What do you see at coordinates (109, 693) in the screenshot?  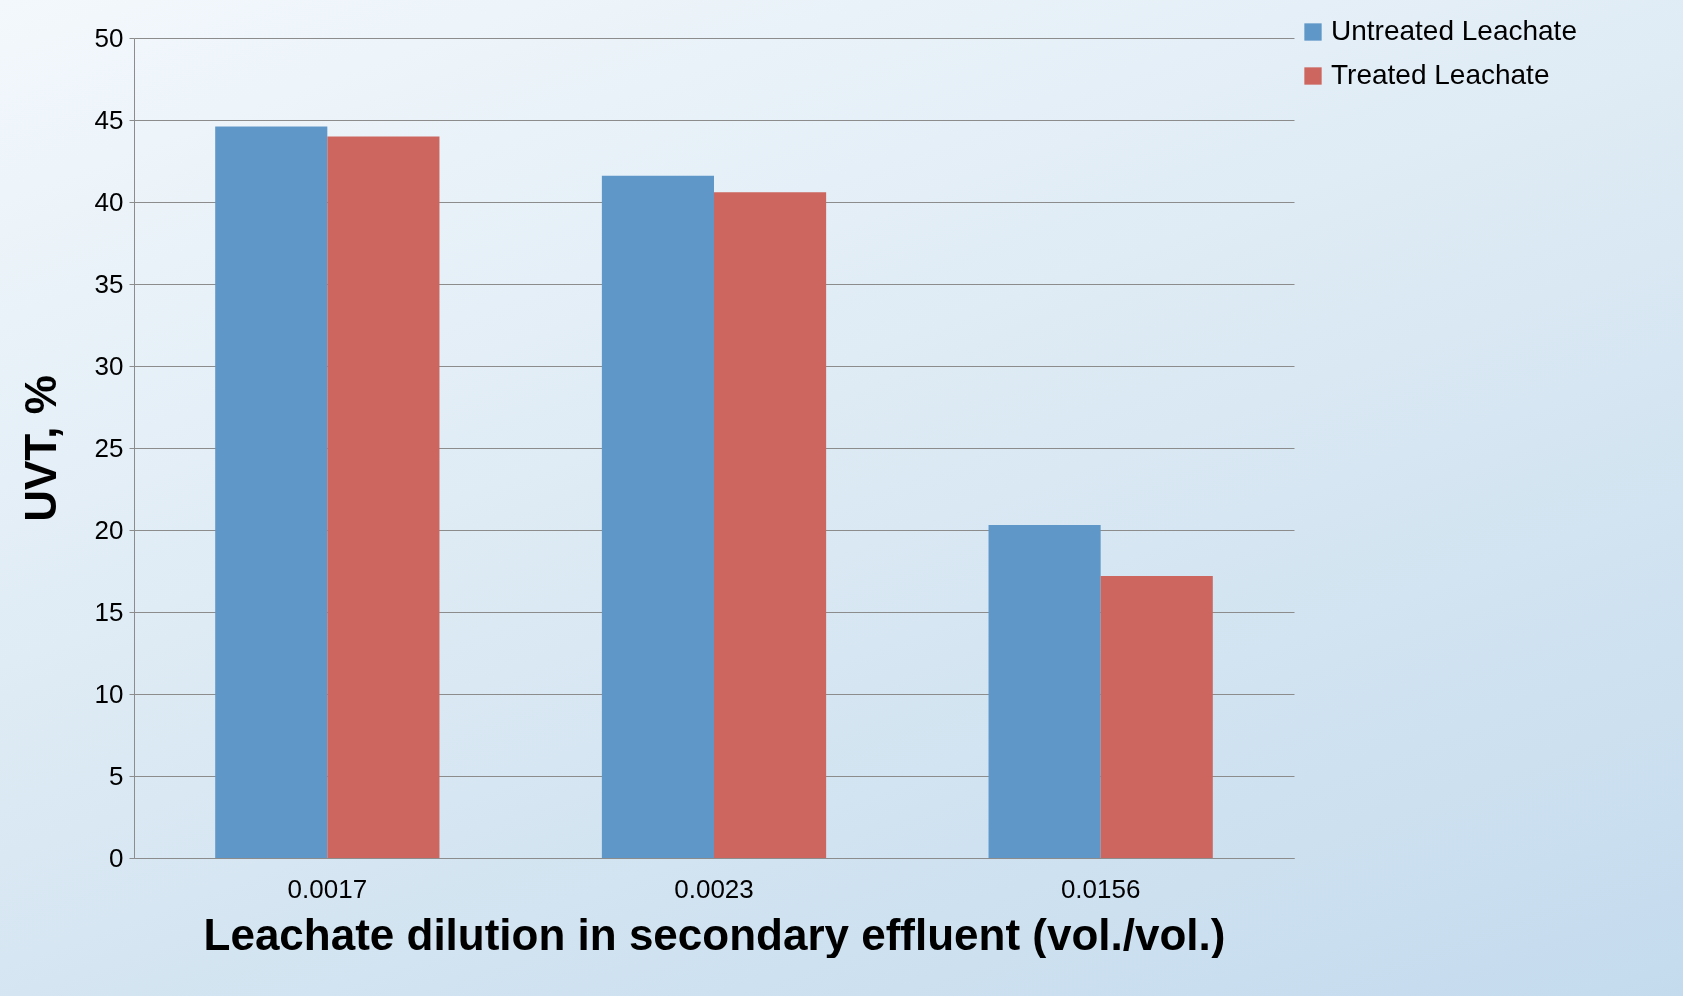 I see `y-tick-label: 10` at bounding box center [109, 693].